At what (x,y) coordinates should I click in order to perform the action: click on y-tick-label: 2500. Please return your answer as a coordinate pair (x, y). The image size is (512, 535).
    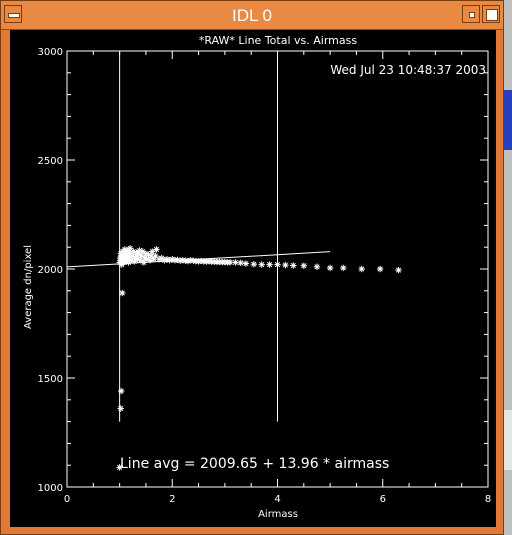
    Looking at the image, I should click on (50, 161).